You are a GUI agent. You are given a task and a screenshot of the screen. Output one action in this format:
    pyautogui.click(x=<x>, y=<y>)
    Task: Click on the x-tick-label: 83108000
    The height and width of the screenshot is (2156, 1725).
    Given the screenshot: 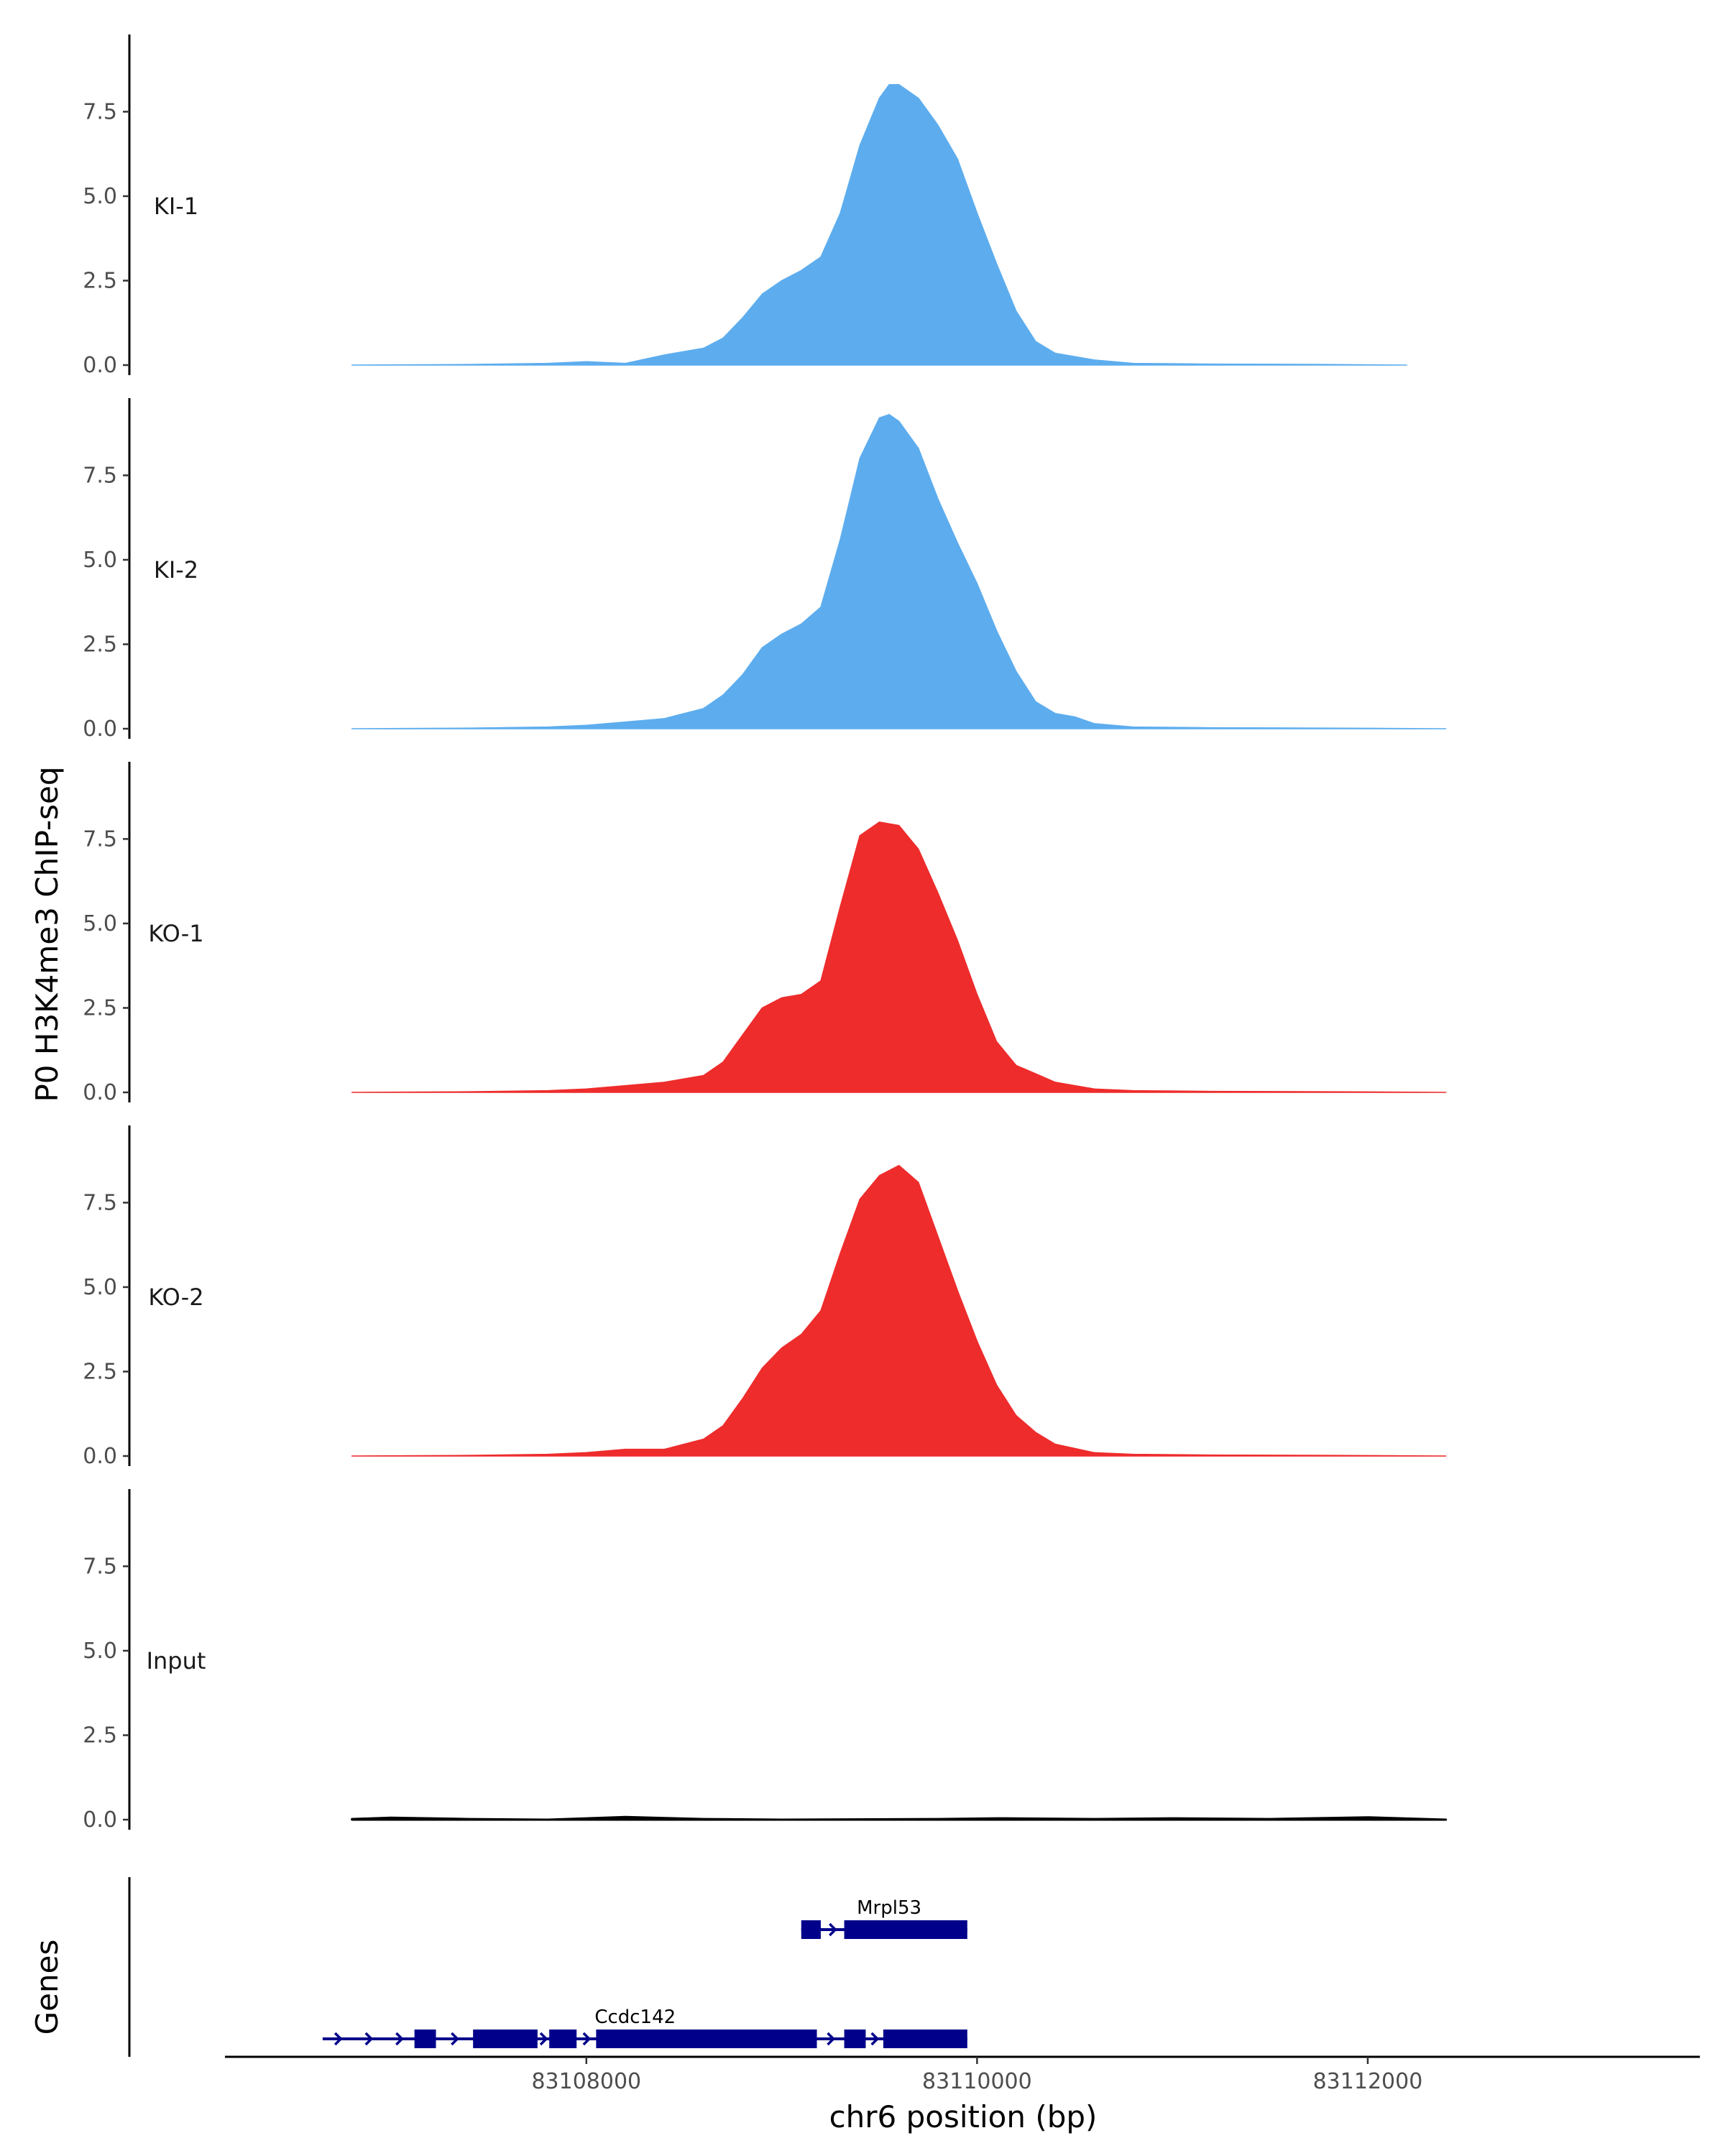 What is the action you would take?
    pyautogui.click(x=586, y=2082)
    